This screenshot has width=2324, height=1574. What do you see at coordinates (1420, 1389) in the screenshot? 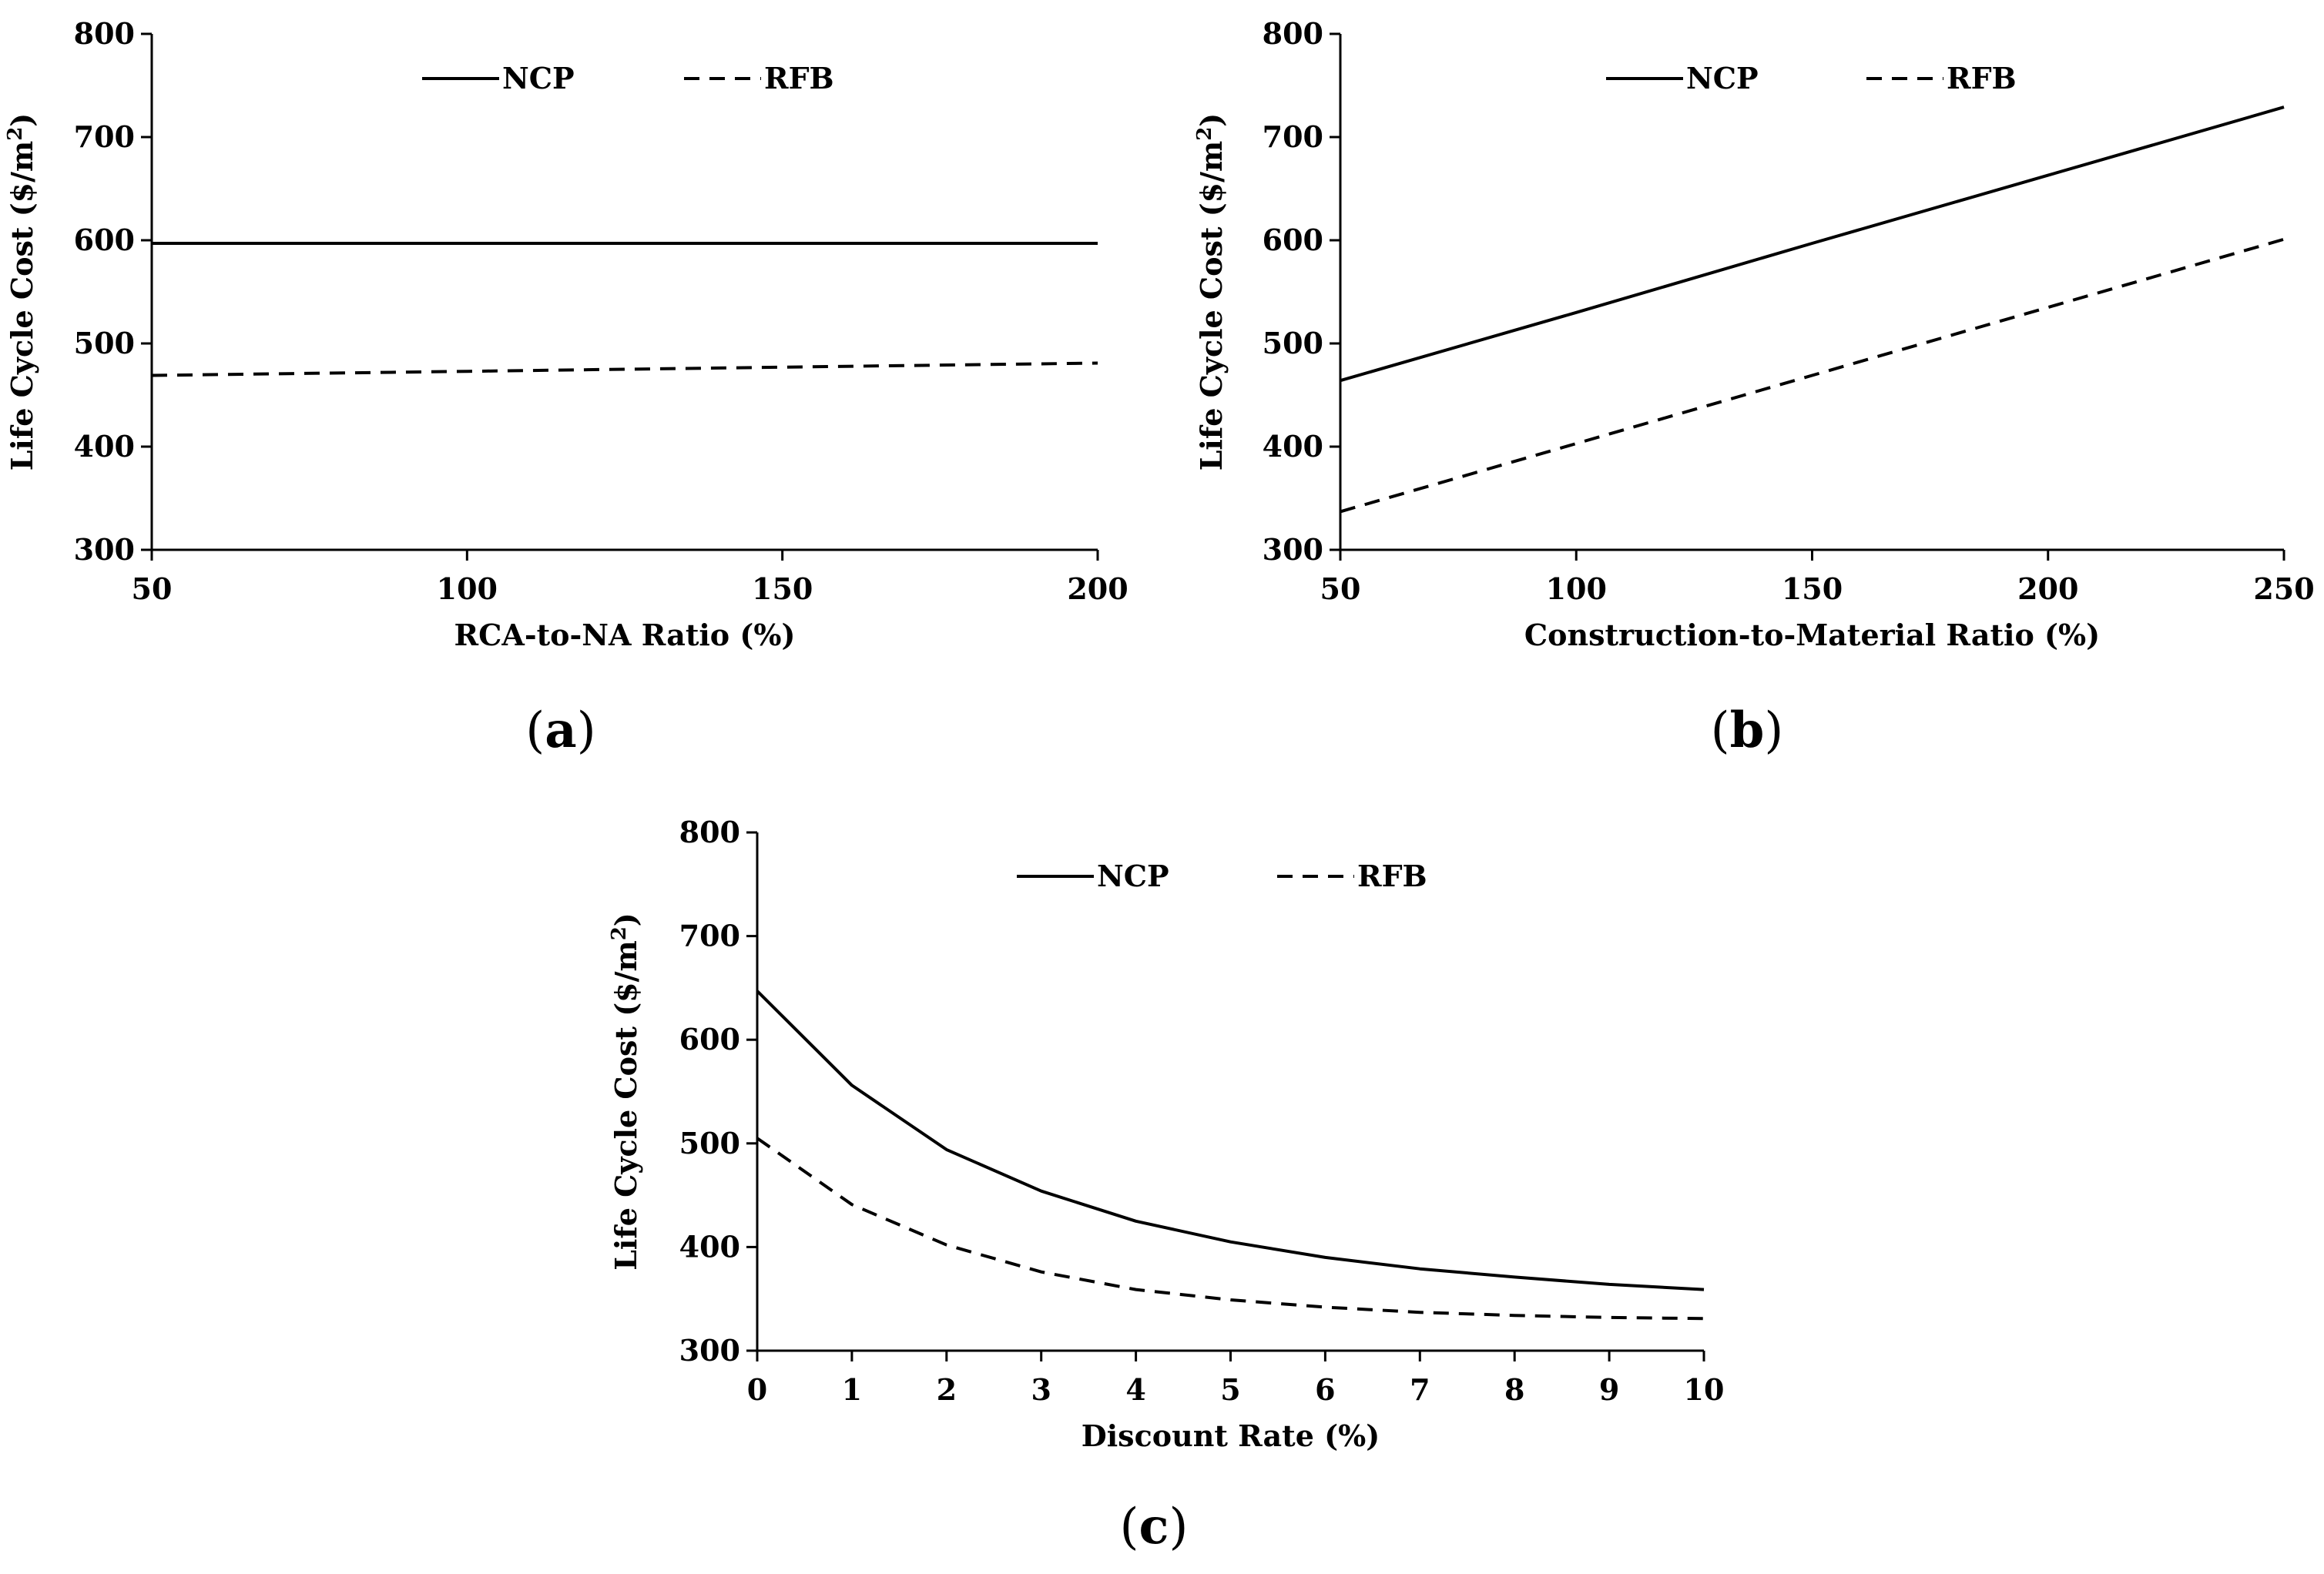
I see `x-tick-label: 7` at bounding box center [1420, 1389].